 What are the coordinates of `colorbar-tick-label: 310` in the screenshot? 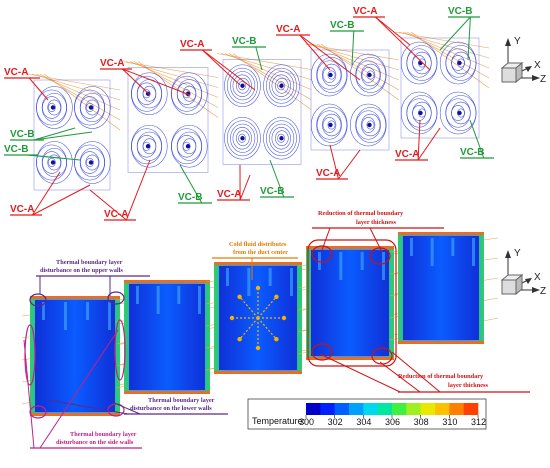 It's located at (449, 422).